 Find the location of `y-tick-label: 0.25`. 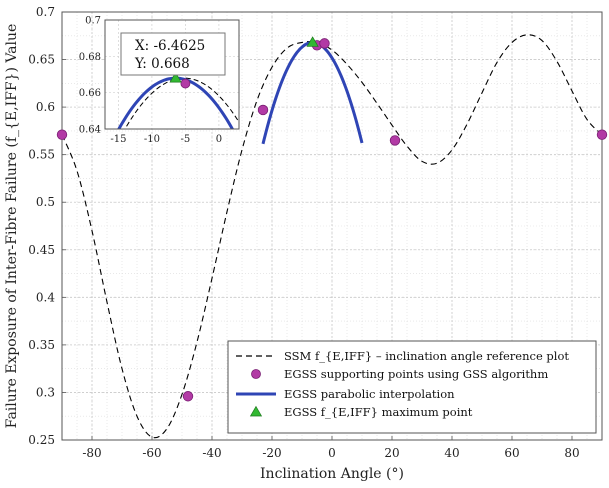

y-tick-label: 0.25 is located at coordinates (41, 440).